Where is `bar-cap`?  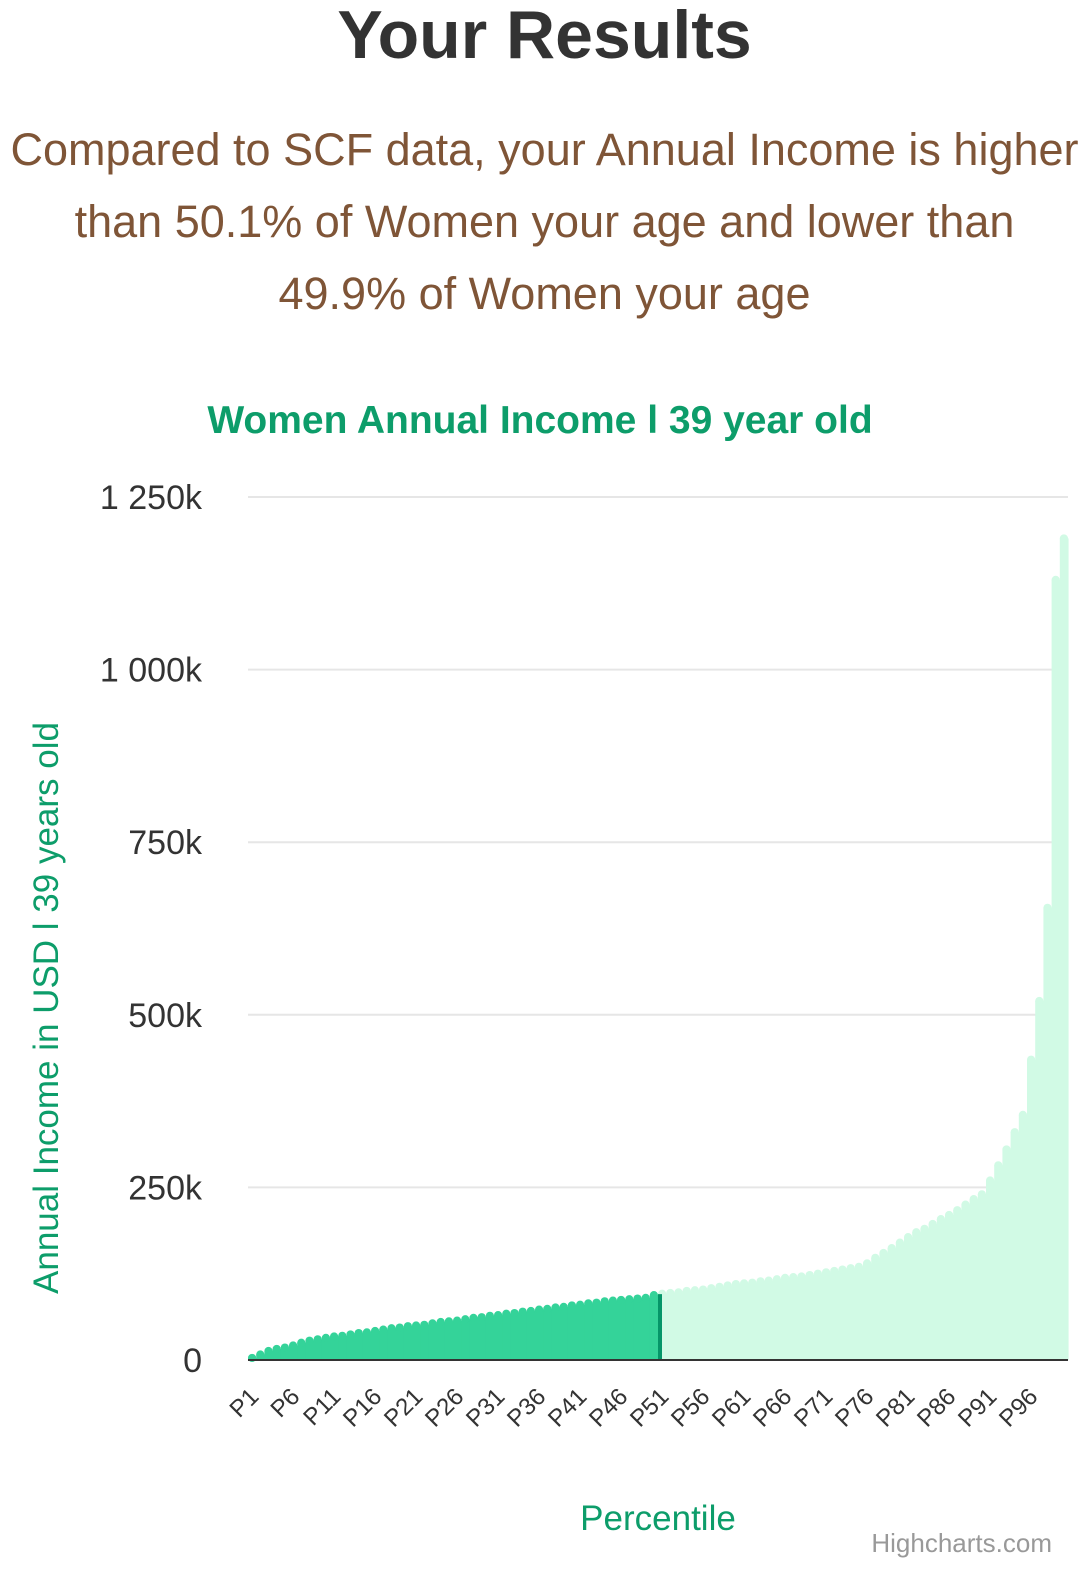 bar-cap is located at coordinates (834, 1271).